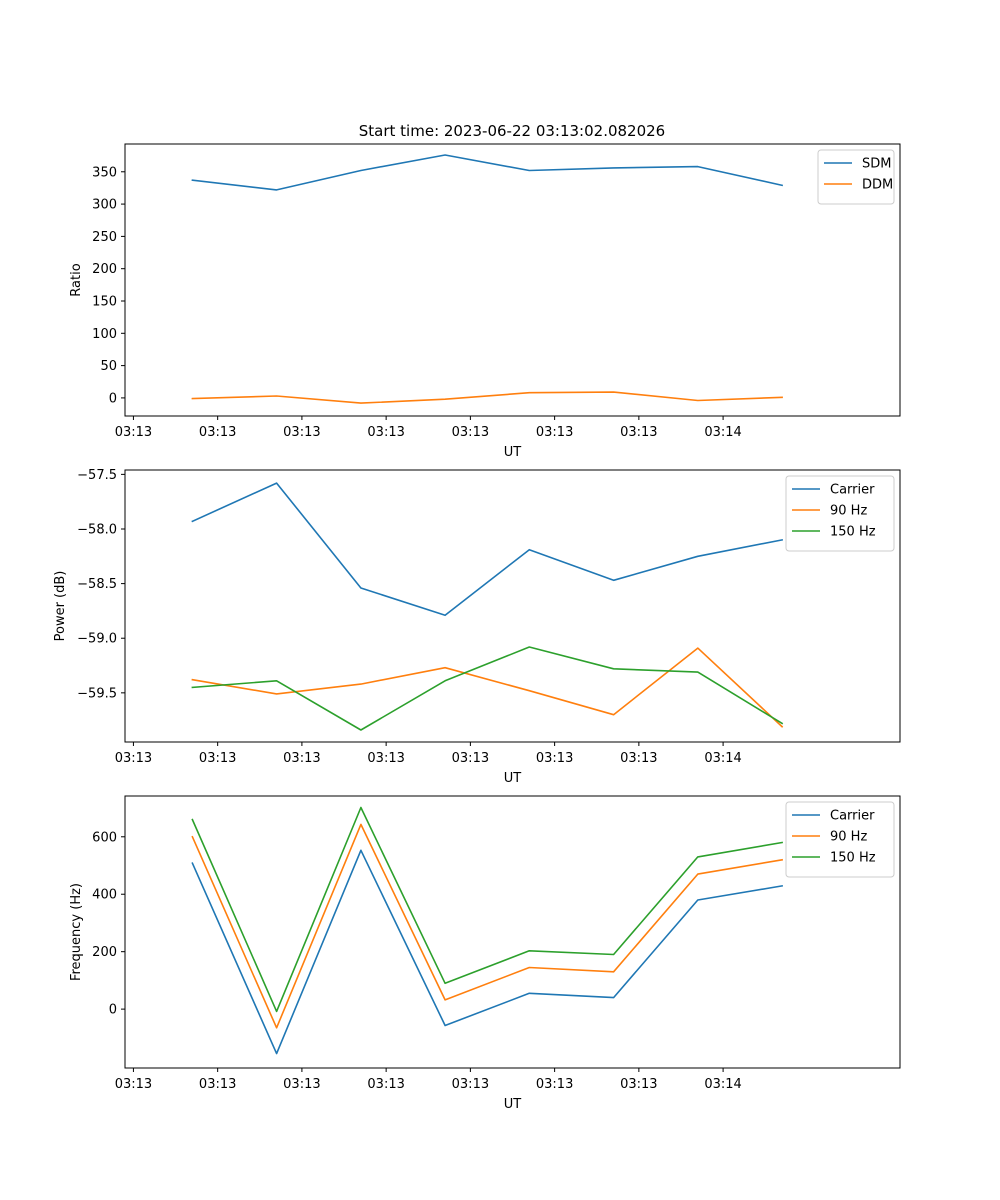  What do you see at coordinates (97, 693) in the screenshot?
I see `y-tick-label: −59.5` at bounding box center [97, 693].